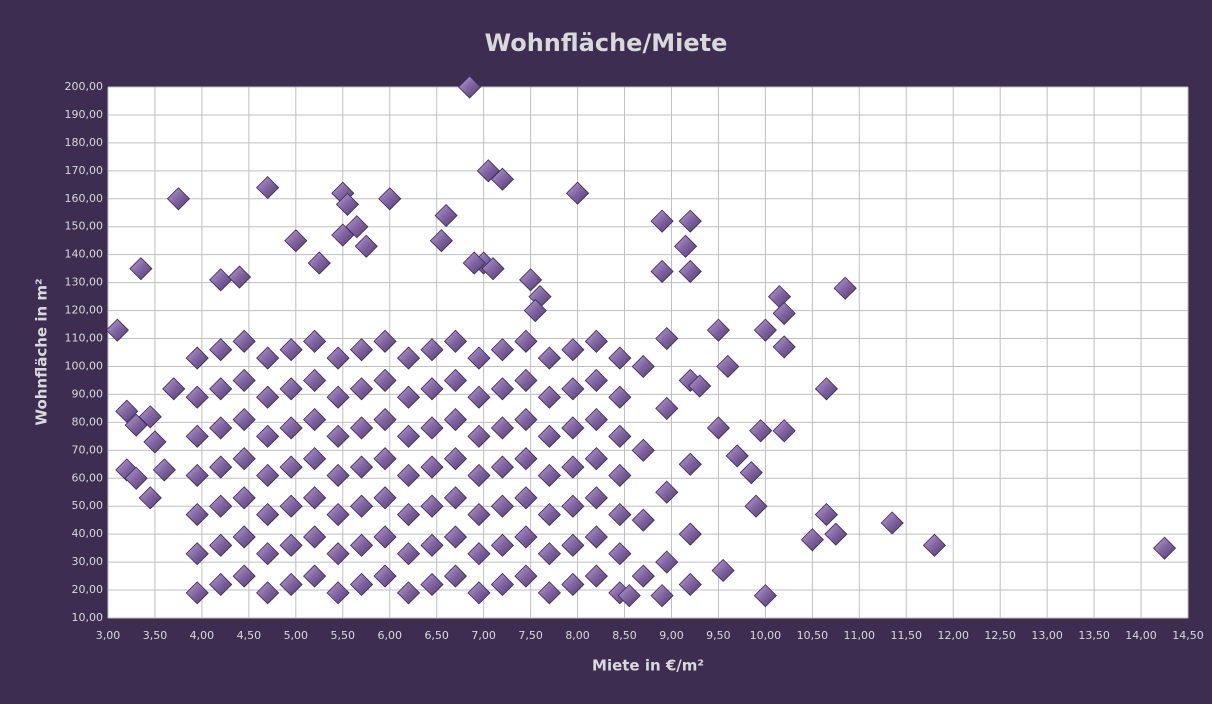 This screenshot has width=1212, height=704. What do you see at coordinates (624, 635) in the screenshot?
I see `x-tick-label: 8,50` at bounding box center [624, 635].